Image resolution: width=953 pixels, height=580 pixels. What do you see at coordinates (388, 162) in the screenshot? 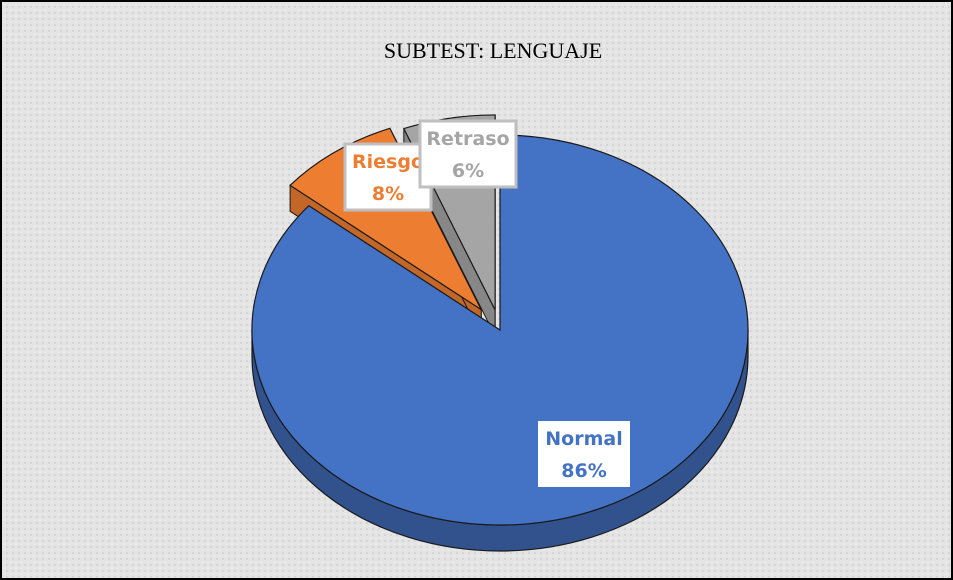
I see `label-category: Riesgo` at bounding box center [388, 162].